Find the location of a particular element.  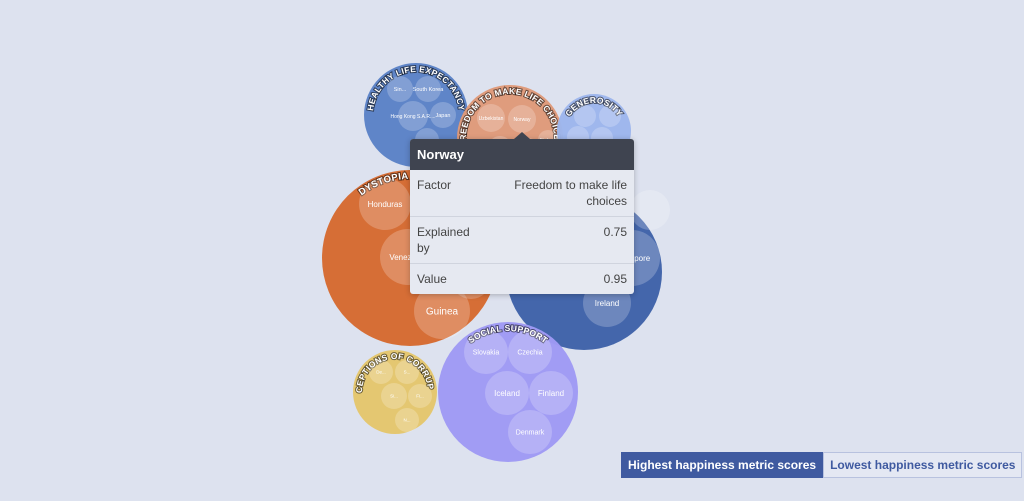

tooltip-value: 0.95 is located at coordinates (560, 278).